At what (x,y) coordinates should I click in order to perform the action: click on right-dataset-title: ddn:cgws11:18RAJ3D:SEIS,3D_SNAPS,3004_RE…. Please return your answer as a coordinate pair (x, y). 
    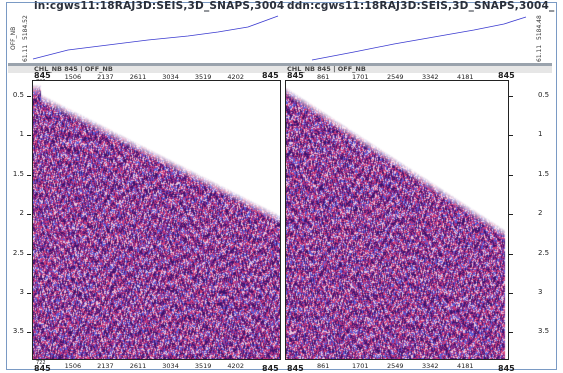
    Looking at the image, I should click on (421, 6).